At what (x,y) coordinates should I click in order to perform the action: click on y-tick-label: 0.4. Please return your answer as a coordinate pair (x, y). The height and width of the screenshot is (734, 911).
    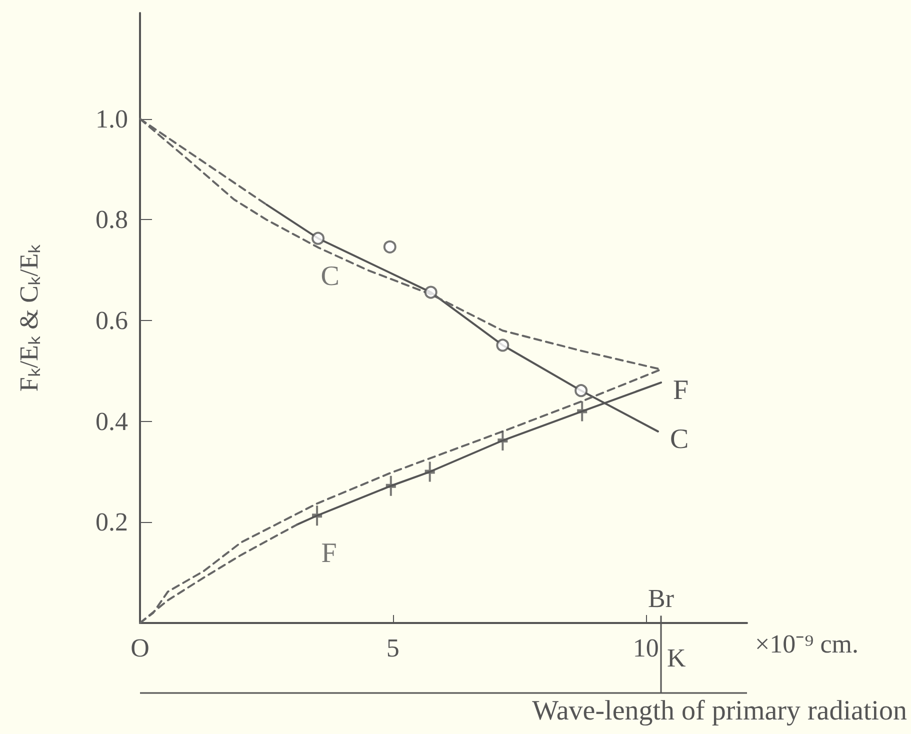
    Looking at the image, I should click on (112, 421).